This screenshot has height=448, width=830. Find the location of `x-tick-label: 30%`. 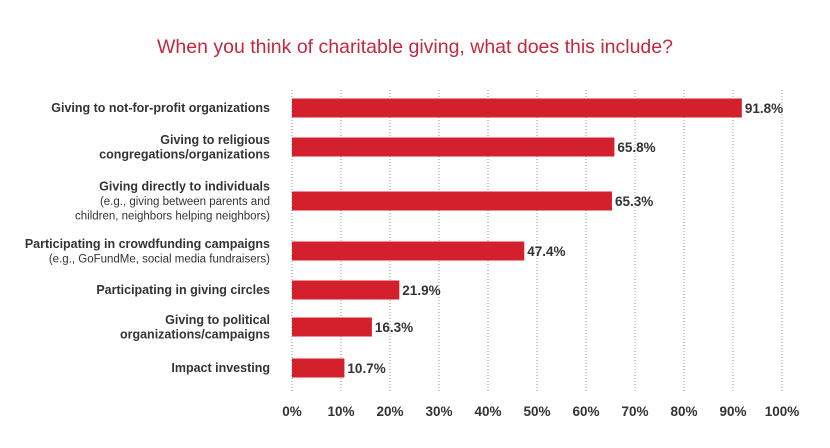

x-tick-label: 30% is located at coordinates (438, 411).